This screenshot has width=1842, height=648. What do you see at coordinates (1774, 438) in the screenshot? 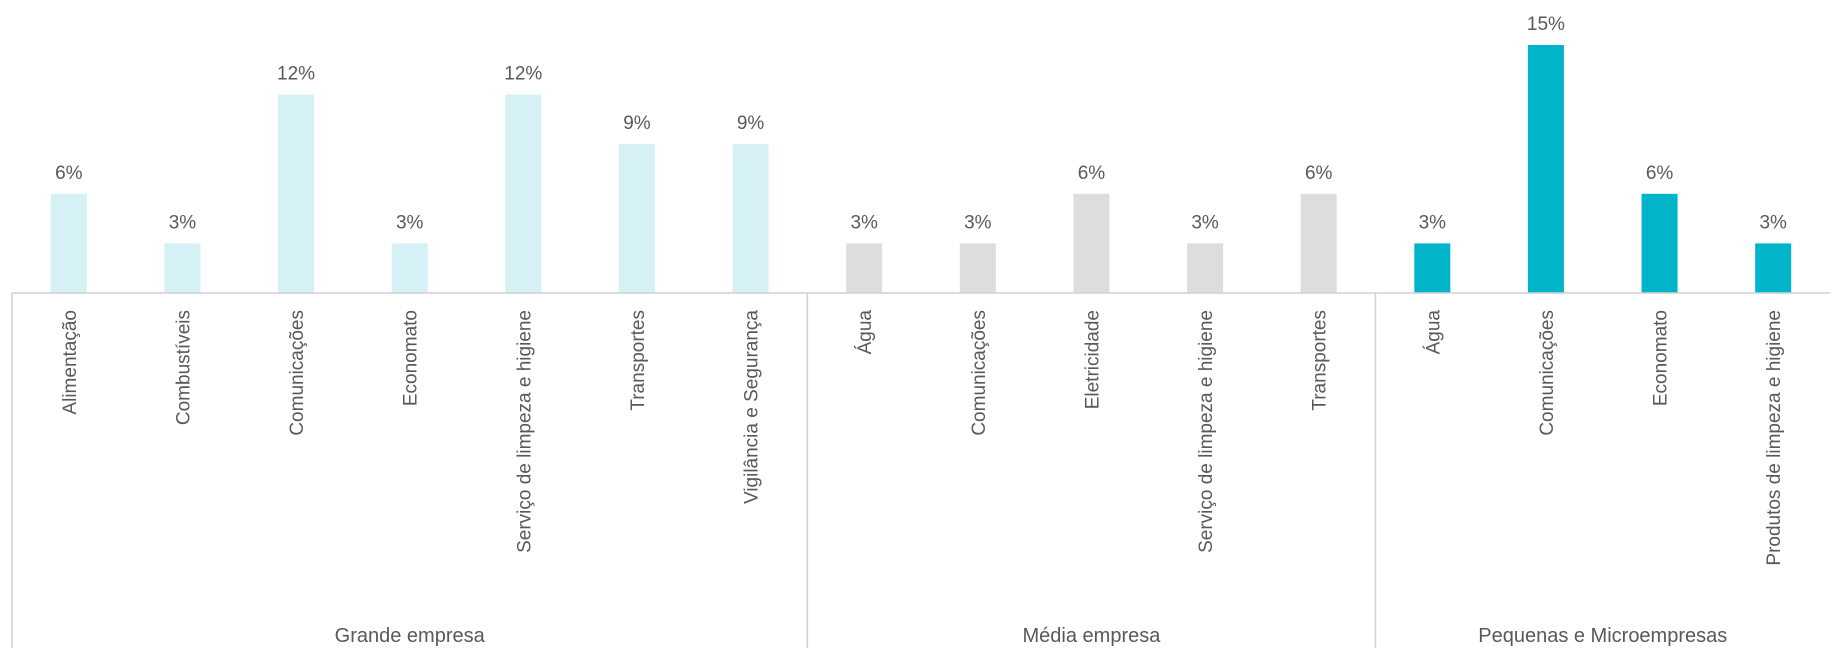
I see `category-tick-label: Produtos de limpeza e higiene` at bounding box center [1774, 438].